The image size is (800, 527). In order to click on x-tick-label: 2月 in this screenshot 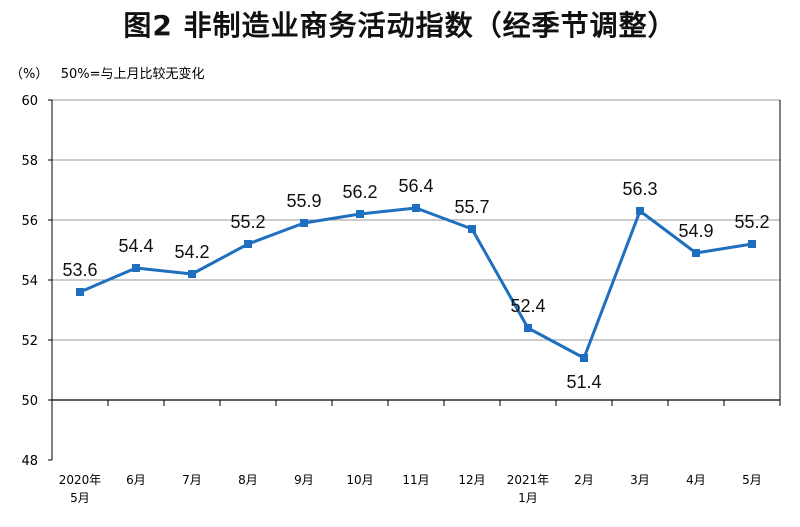, I will do `click(584, 480)`.